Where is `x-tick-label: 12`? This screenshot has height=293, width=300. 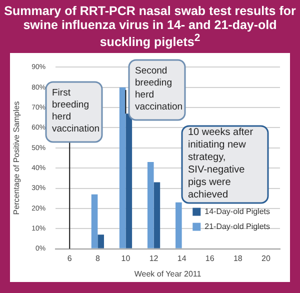 x-tick-label: 12 is located at coordinates (154, 258).